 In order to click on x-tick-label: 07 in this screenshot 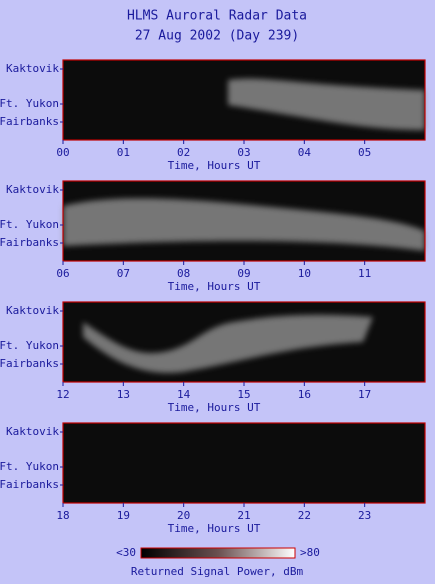, I will do `click(123, 273)`.